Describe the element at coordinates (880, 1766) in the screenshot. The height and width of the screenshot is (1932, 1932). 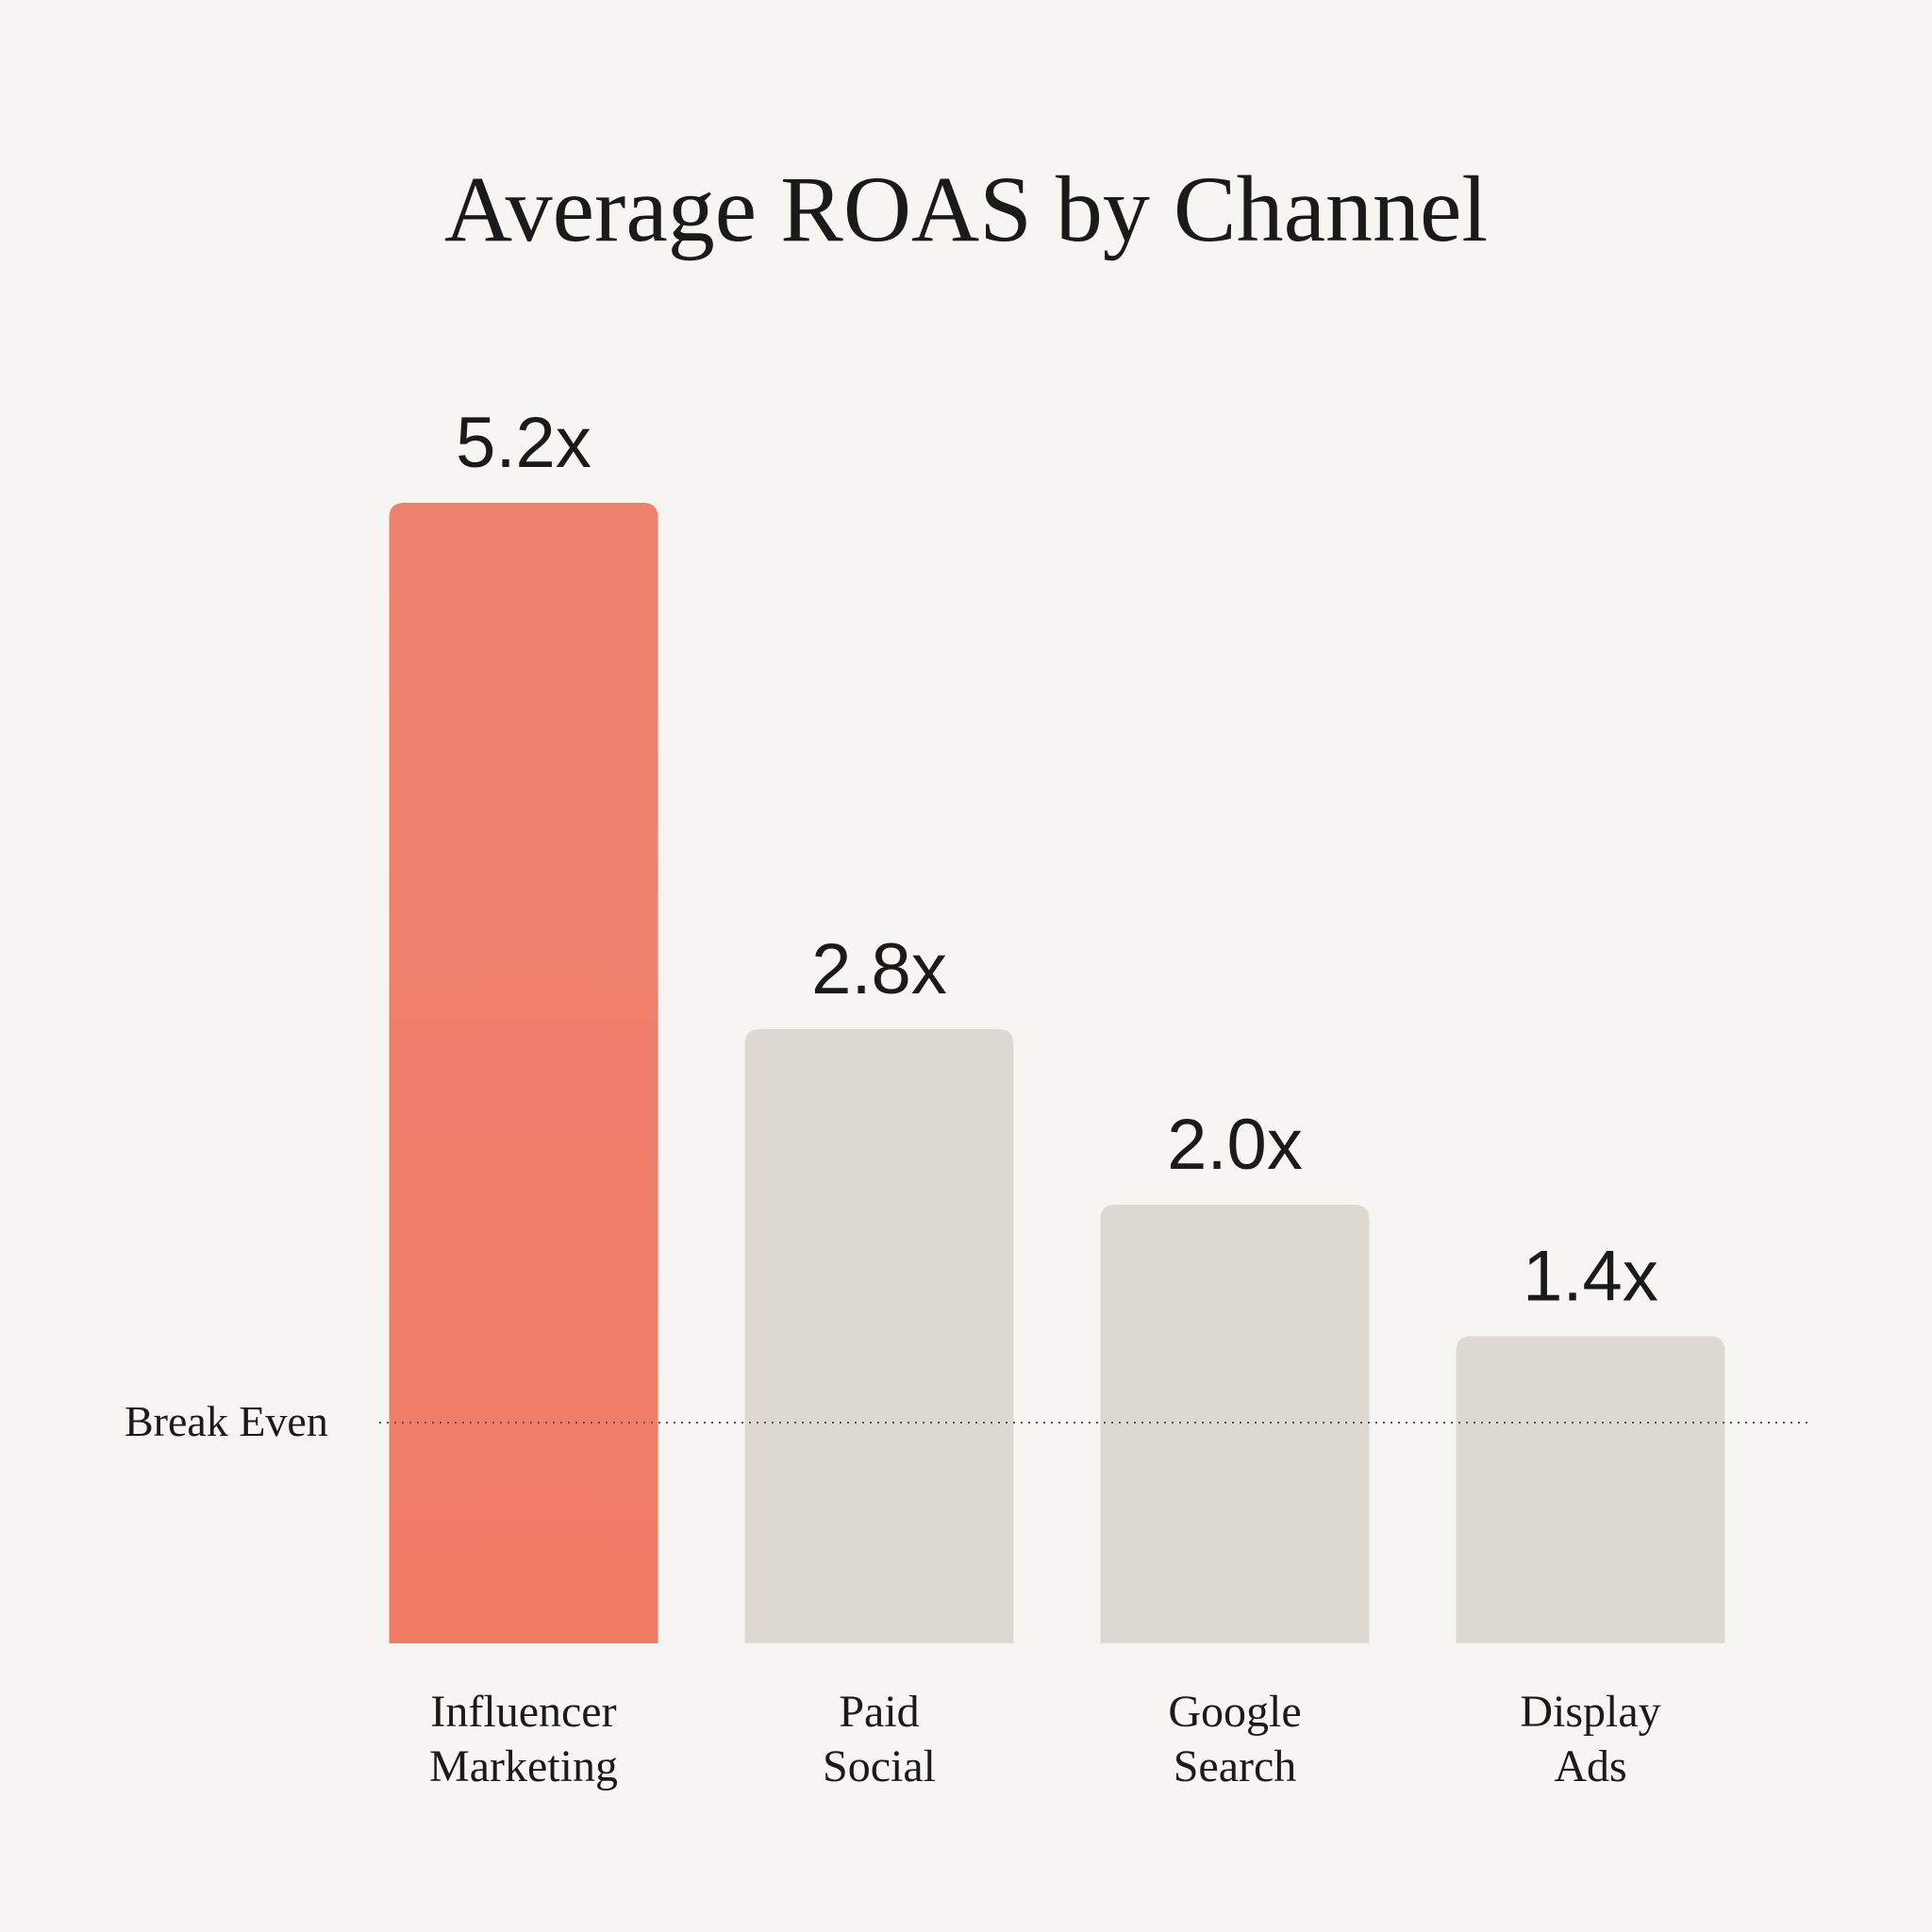
I see `category-label-1-line-1: Social` at that location.